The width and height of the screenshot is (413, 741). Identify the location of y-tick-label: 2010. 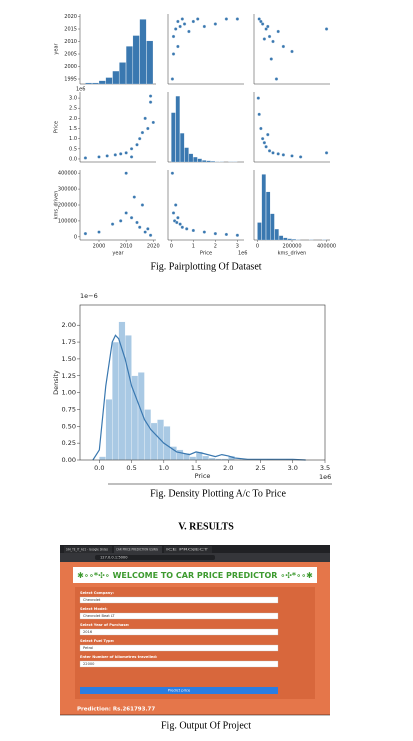
(70, 42).